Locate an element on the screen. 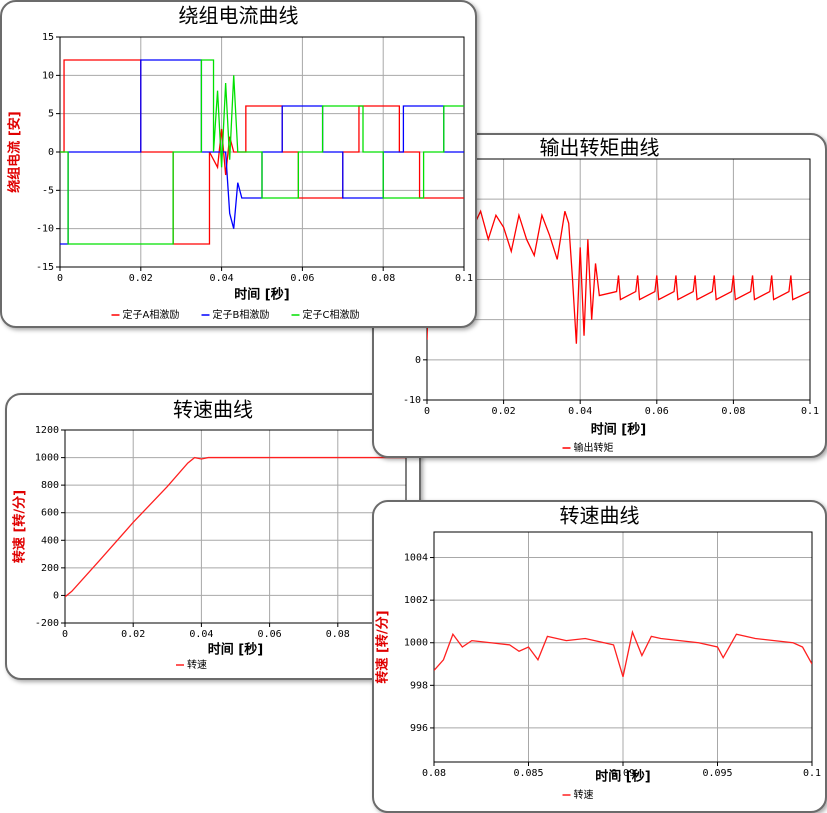  y-tick-label: 5 is located at coordinates (51, 114).